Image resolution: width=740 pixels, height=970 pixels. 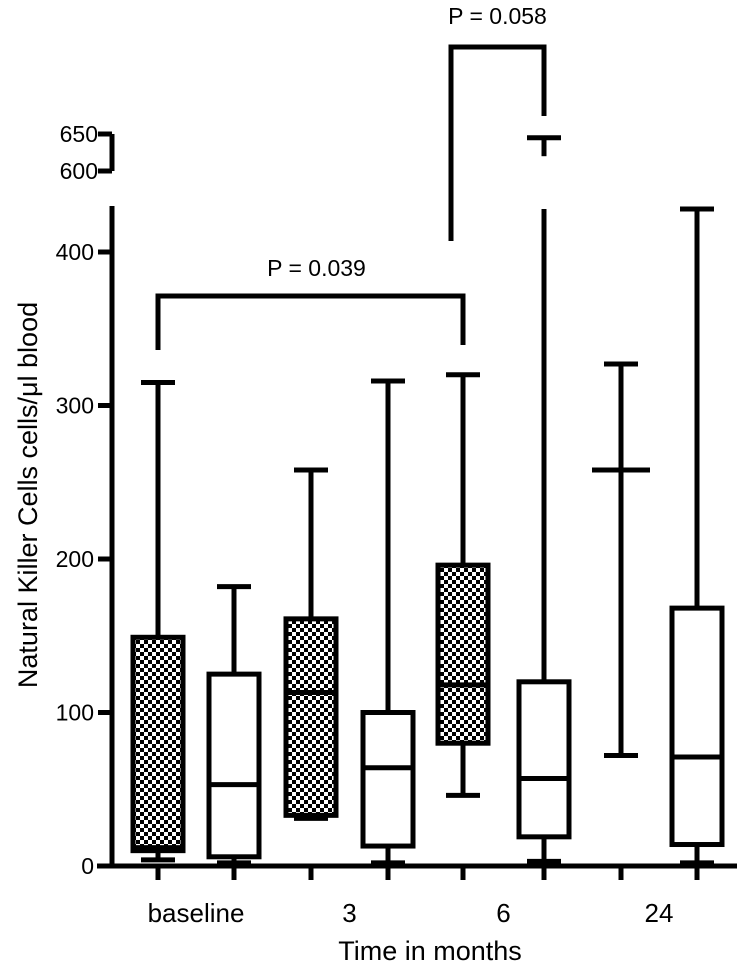 I want to click on y-tick-label: 200, so click(x=75, y=559).